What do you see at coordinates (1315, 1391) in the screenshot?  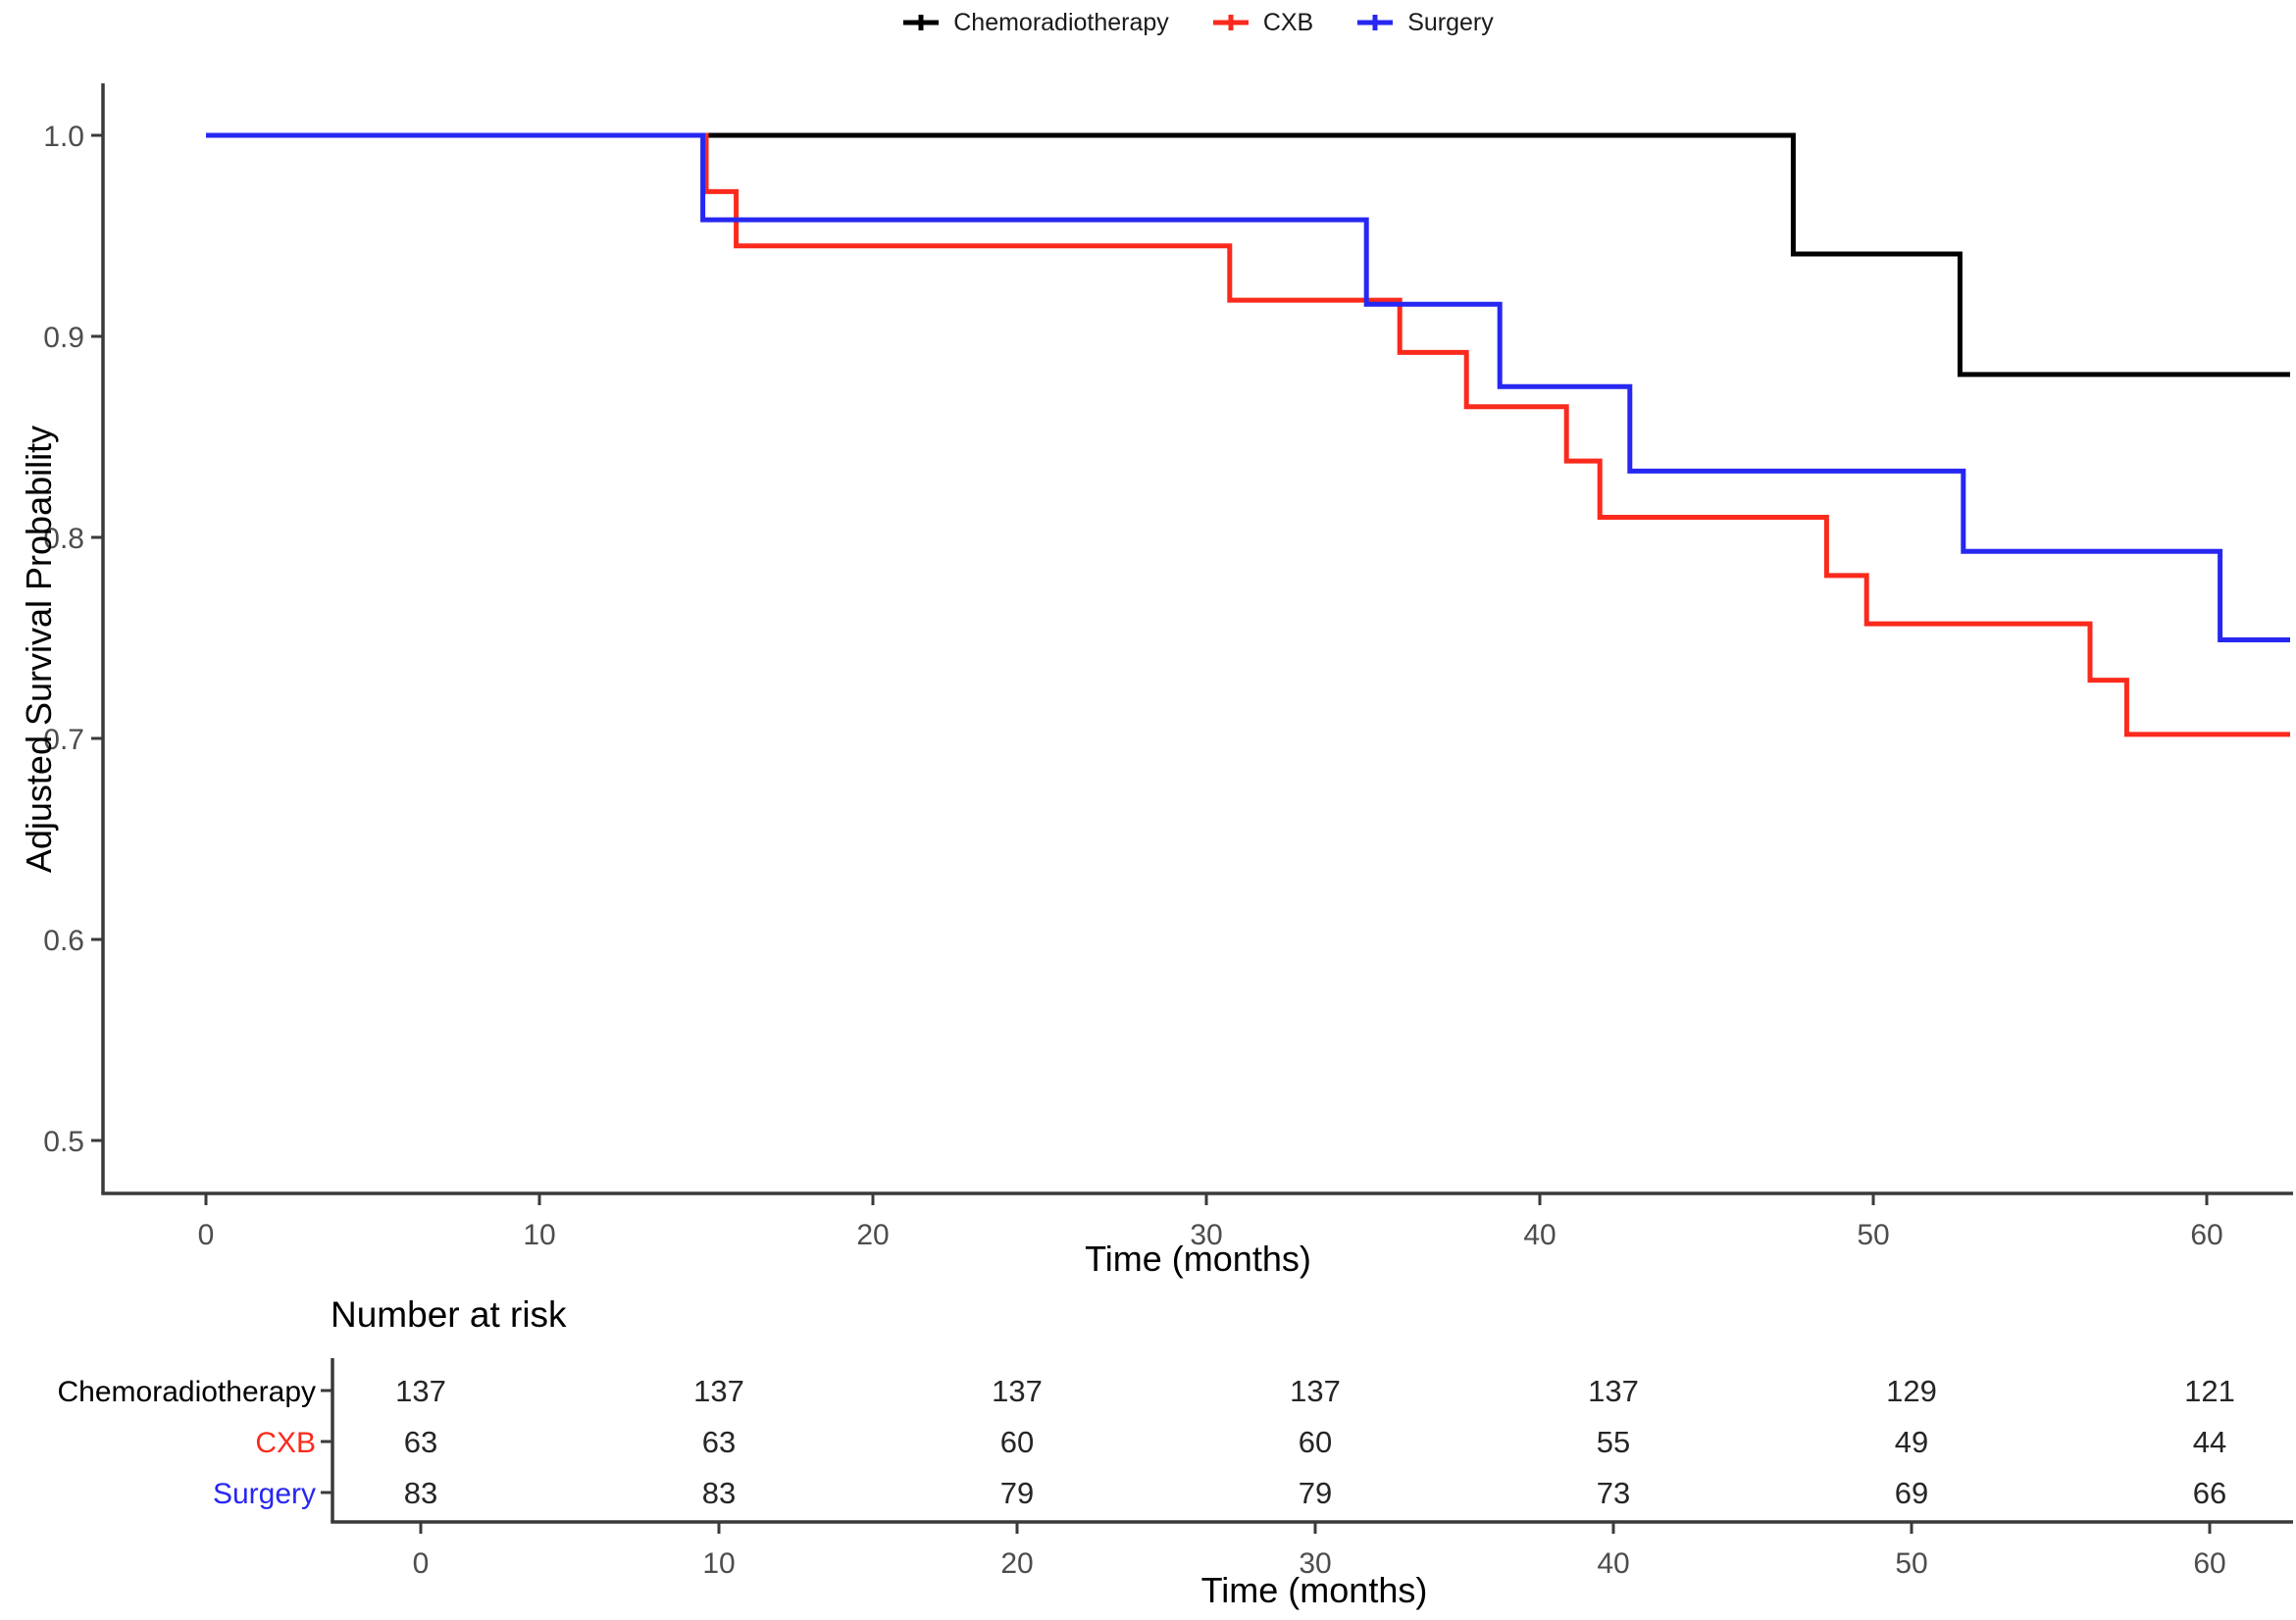 I see `risk-value-chemoradiotherapy-t30: 137` at bounding box center [1315, 1391].